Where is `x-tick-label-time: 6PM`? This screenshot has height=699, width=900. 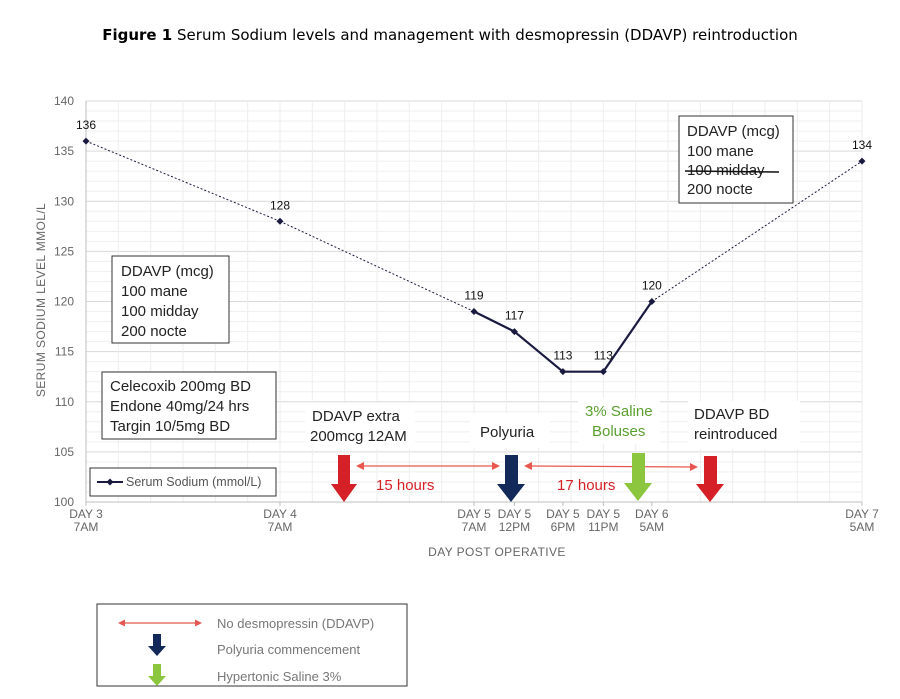 x-tick-label-time: 6PM is located at coordinates (563, 527).